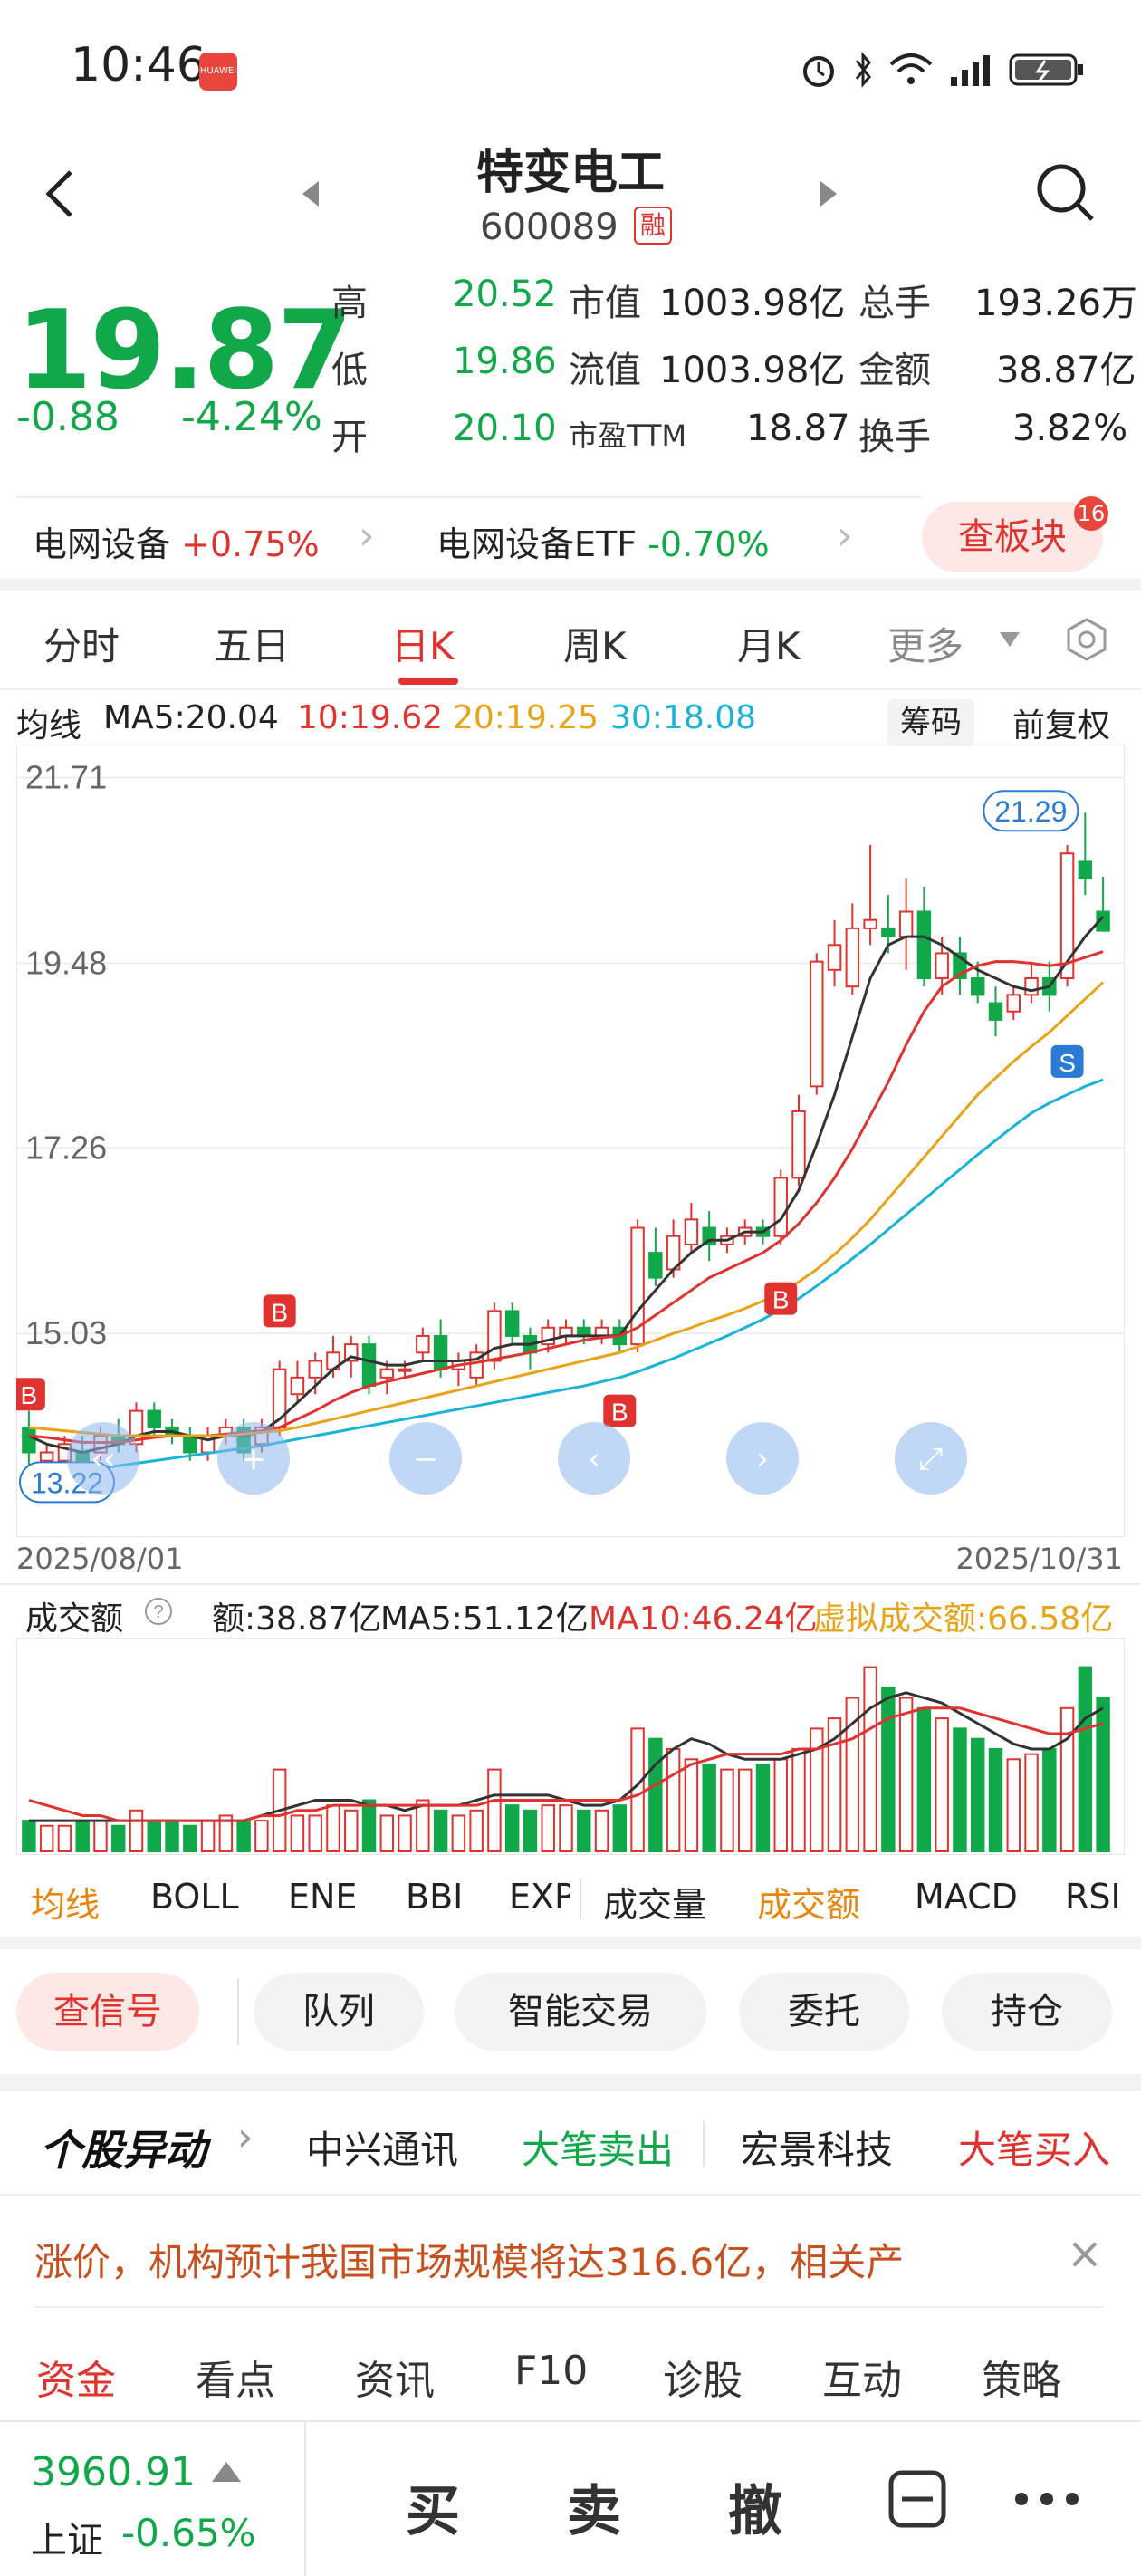 The height and width of the screenshot is (2576, 1141). What do you see at coordinates (1087, 639) in the screenshot?
I see `settings-hexagon-icon` at bounding box center [1087, 639].